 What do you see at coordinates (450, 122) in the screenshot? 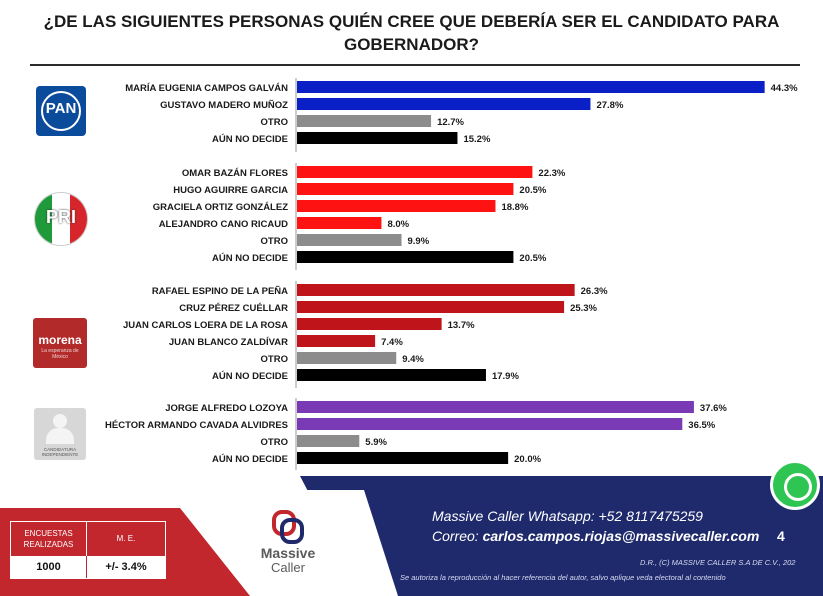
I see `data-label: 12.7%` at bounding box center [450, 122].